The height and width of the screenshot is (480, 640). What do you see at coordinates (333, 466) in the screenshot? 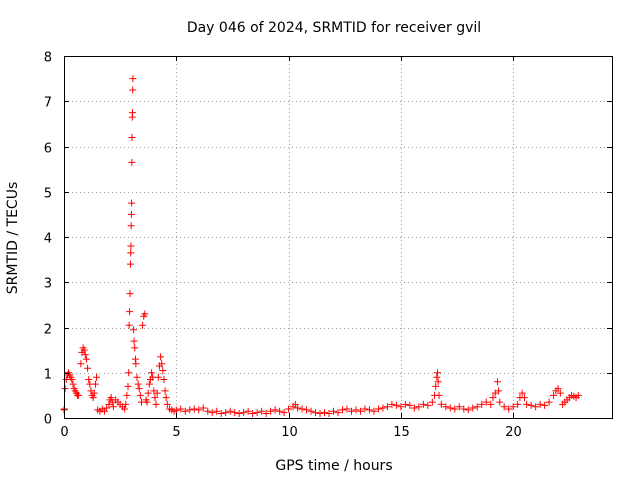
I see `x-axis-title: GPS time / hours` at bounding box center [333, 466].